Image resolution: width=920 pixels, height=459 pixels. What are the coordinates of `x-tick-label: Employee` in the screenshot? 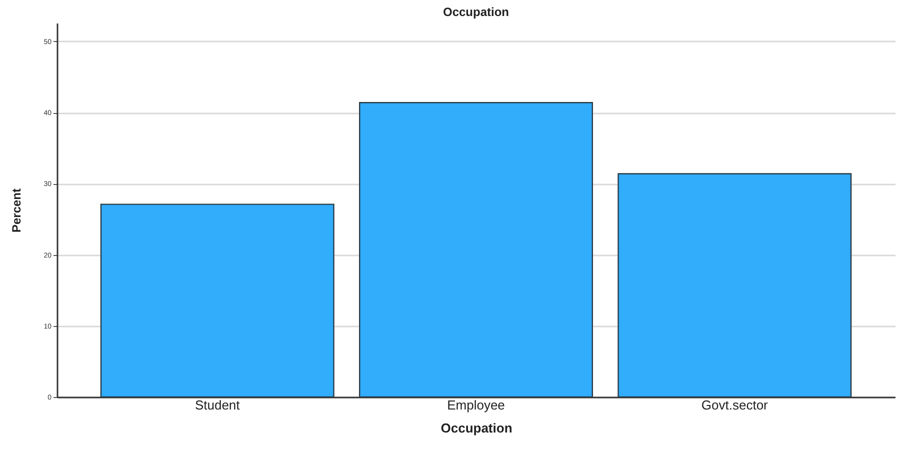 It's located at (476, 405).